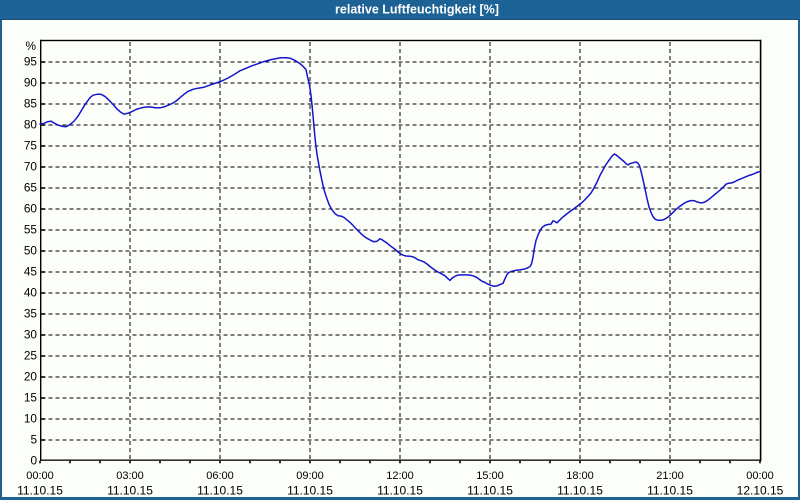 Image resolution: width=800 pixels, height=500 pixels. What do you see at coordinates (31, 314) in the screenshot?
I see `svg-text: 35` at bounding box center [31, 314].